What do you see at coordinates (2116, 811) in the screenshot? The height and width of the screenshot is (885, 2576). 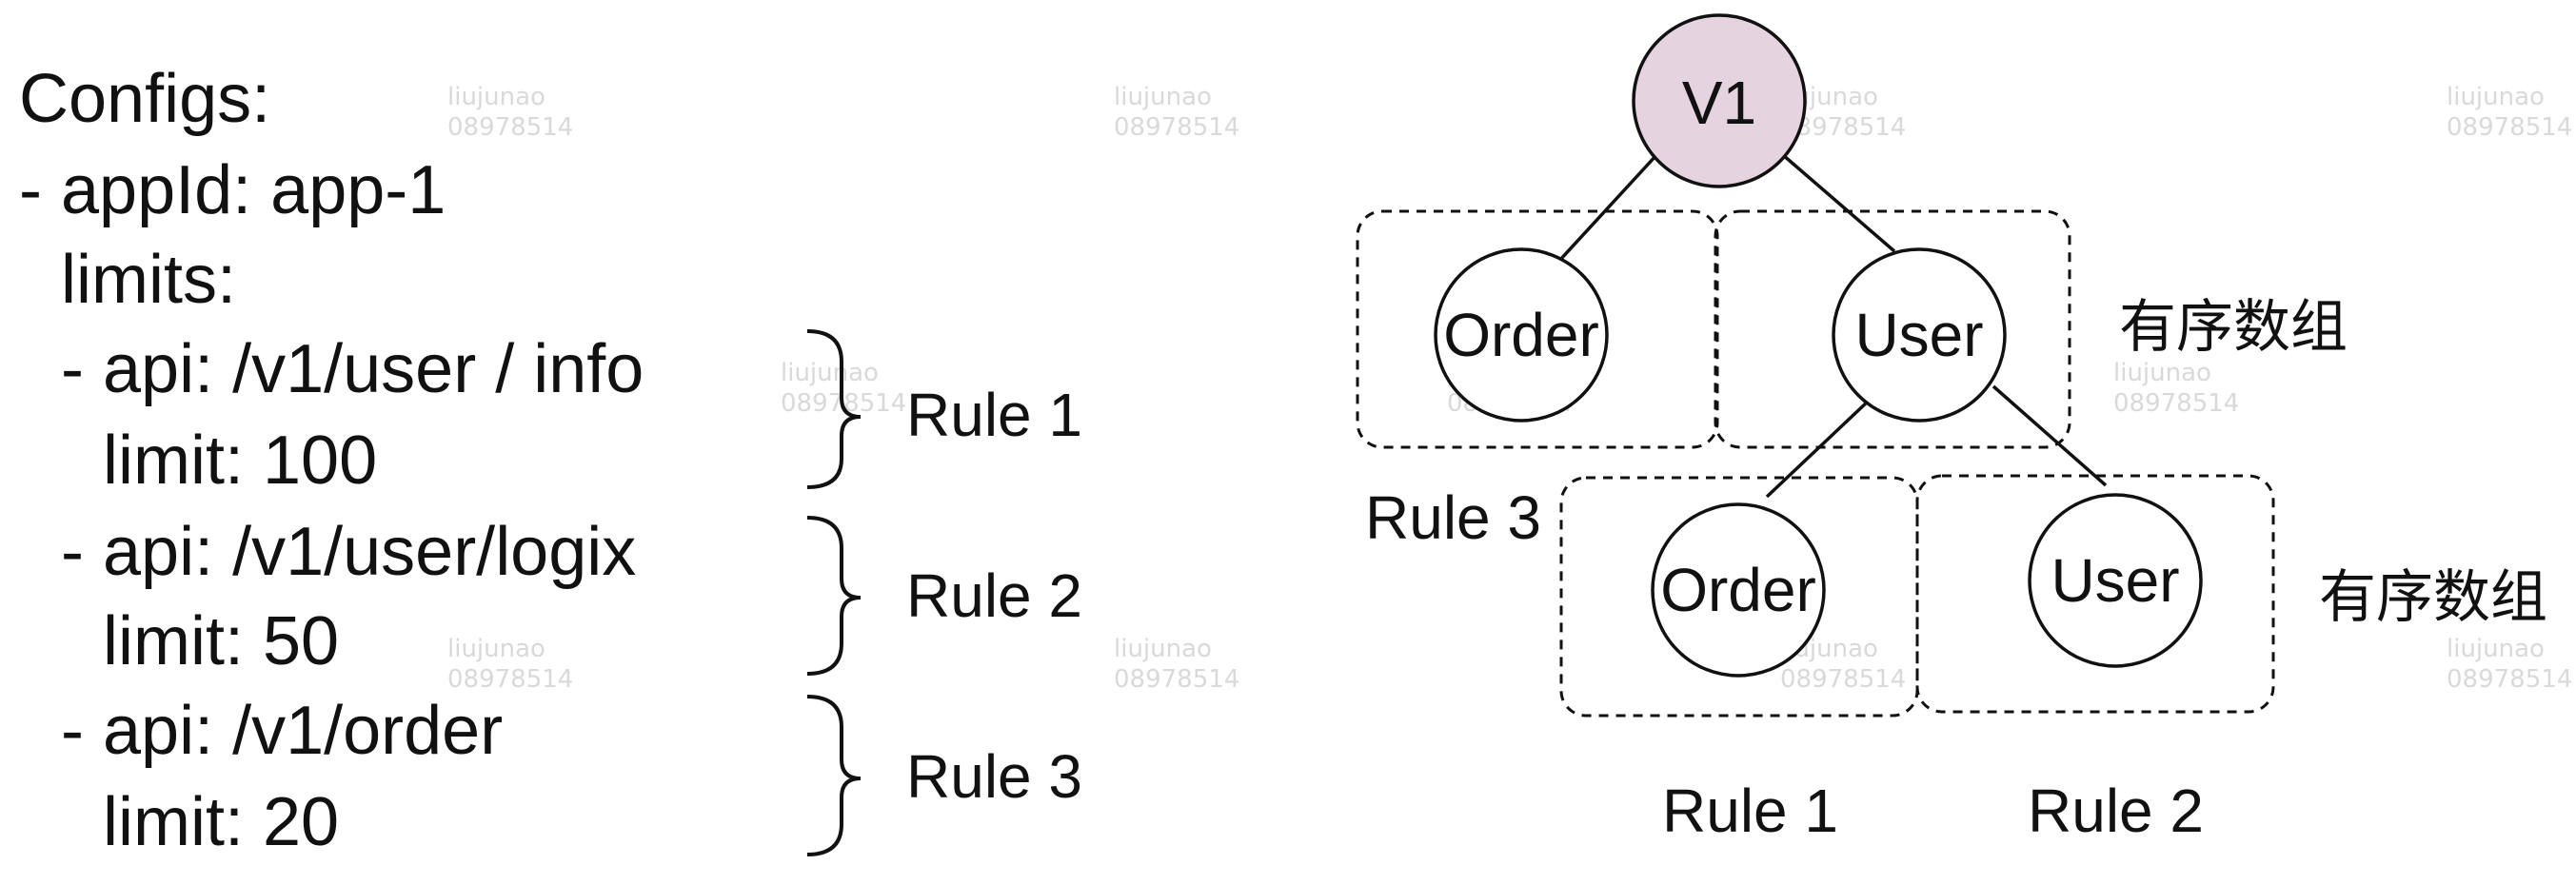 I see `tree-rule-2-label: Rule 2` at bounding box center [2116, 811].